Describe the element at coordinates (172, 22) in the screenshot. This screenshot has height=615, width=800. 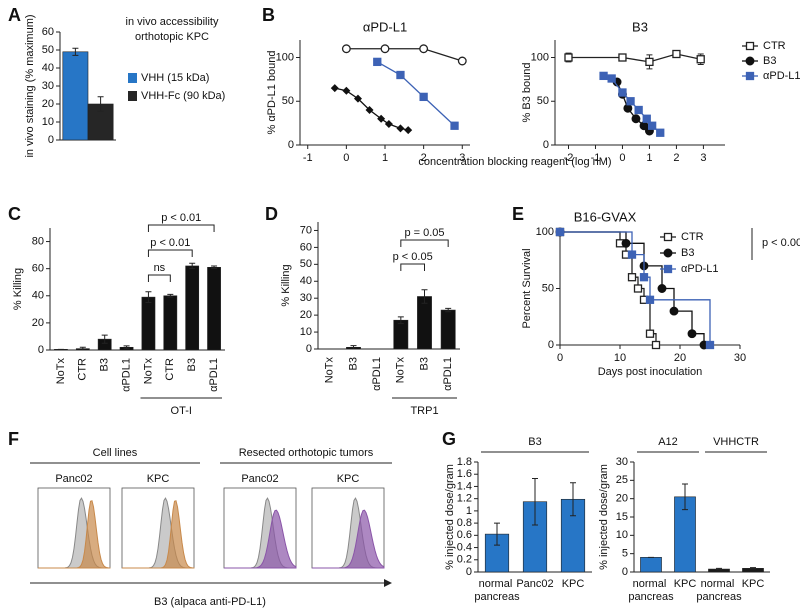
I see `chart-title: in vivo accessibility` at that location.